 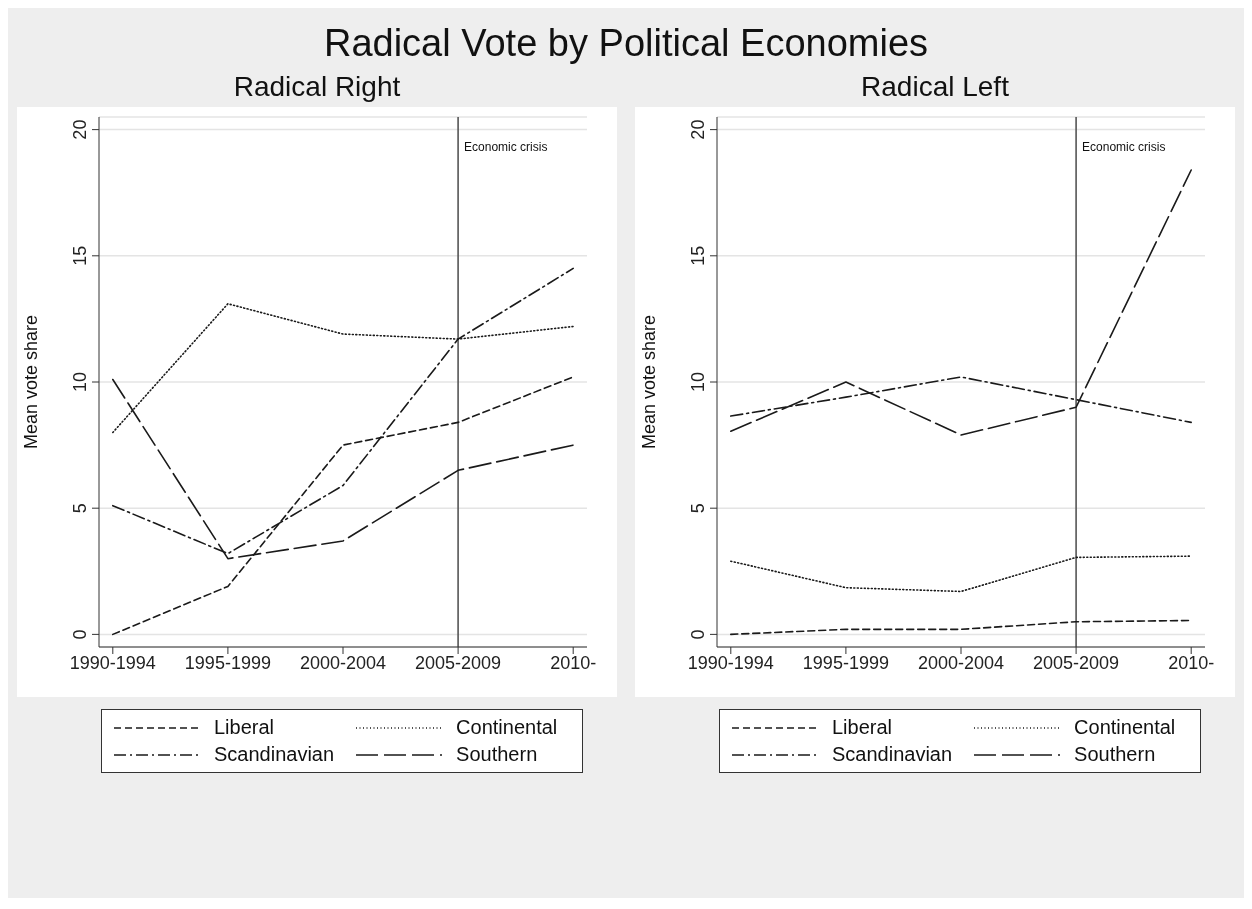 I want to click on chart-title: Radical Left, so click(x=935, y=87).